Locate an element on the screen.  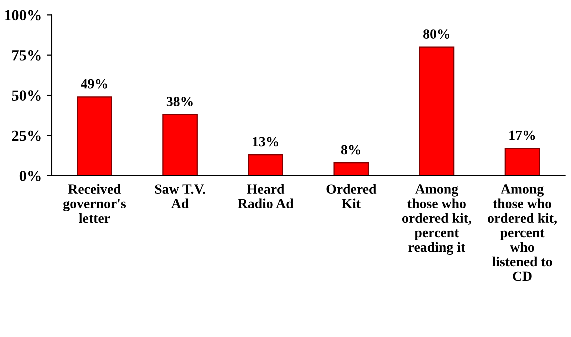
y-tick-label: 75% is located at coordinates (26, 55).